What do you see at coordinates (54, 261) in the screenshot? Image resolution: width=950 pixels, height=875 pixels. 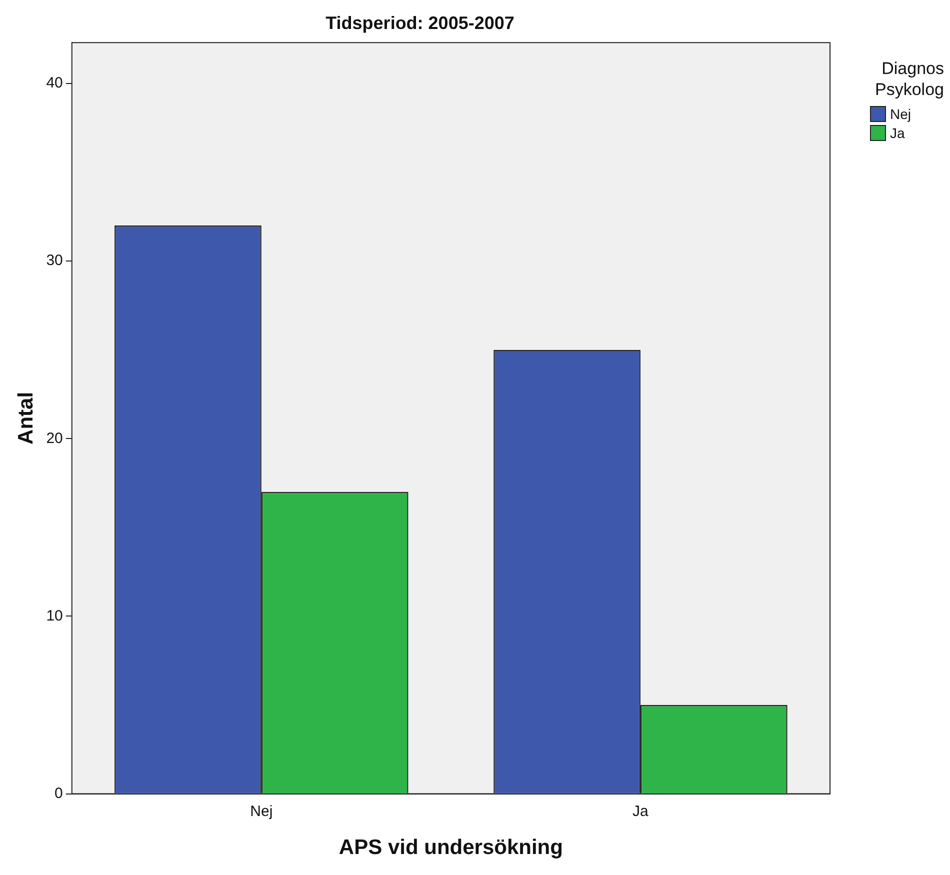 I see `y-tick-label: 30` at bounding box center [54, 261].